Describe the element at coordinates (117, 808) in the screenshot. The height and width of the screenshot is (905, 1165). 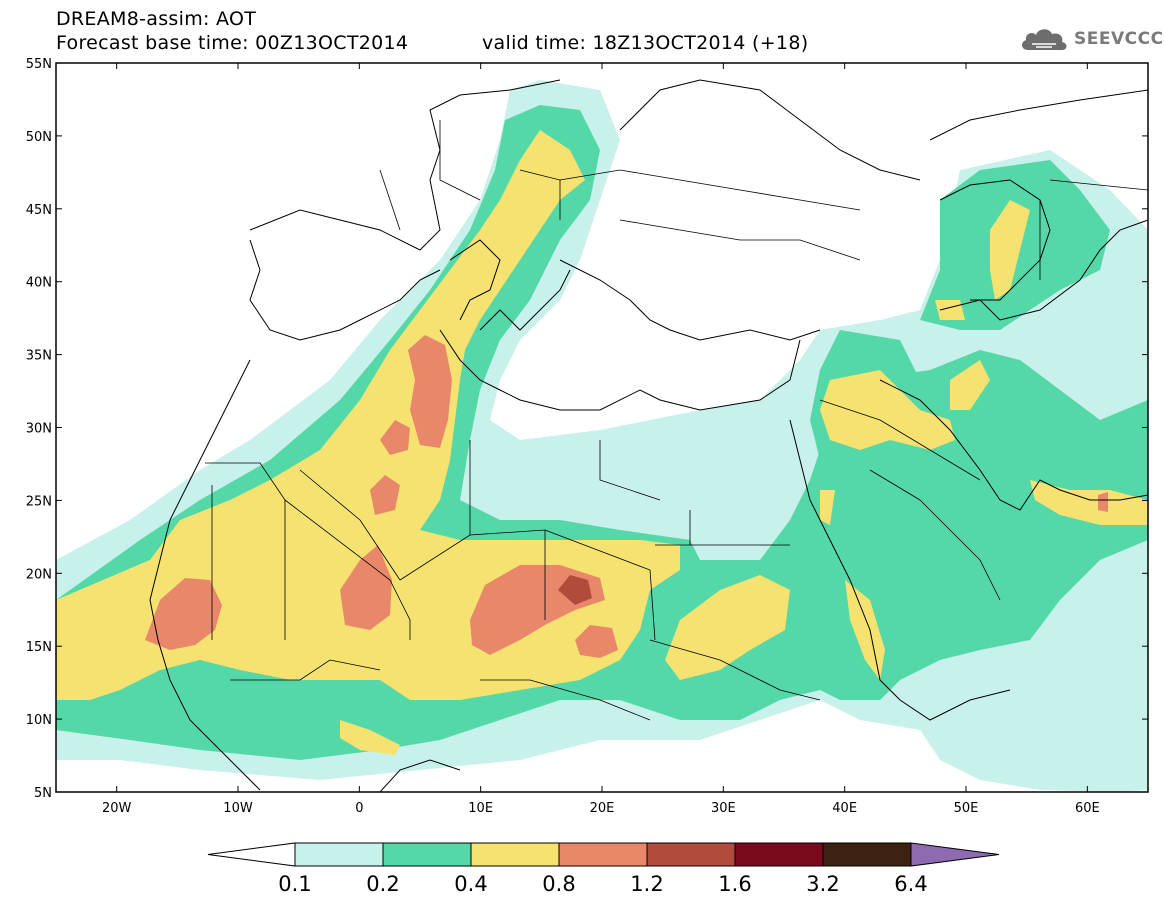
I see `lon-tick-label: 20W` at that location.